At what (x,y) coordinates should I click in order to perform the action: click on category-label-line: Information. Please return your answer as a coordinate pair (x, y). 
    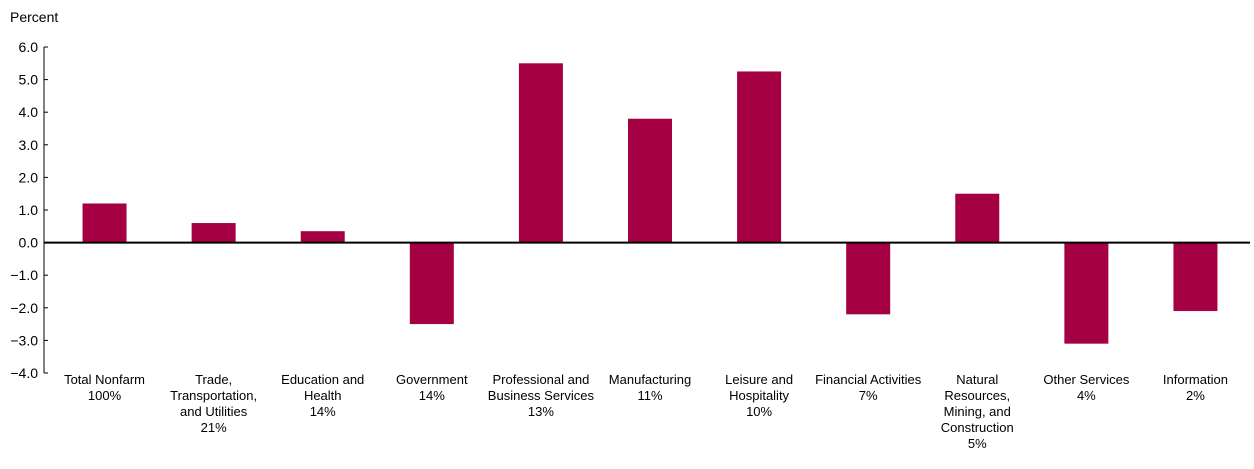
    Looking at the image, I should click on (1195, 379).